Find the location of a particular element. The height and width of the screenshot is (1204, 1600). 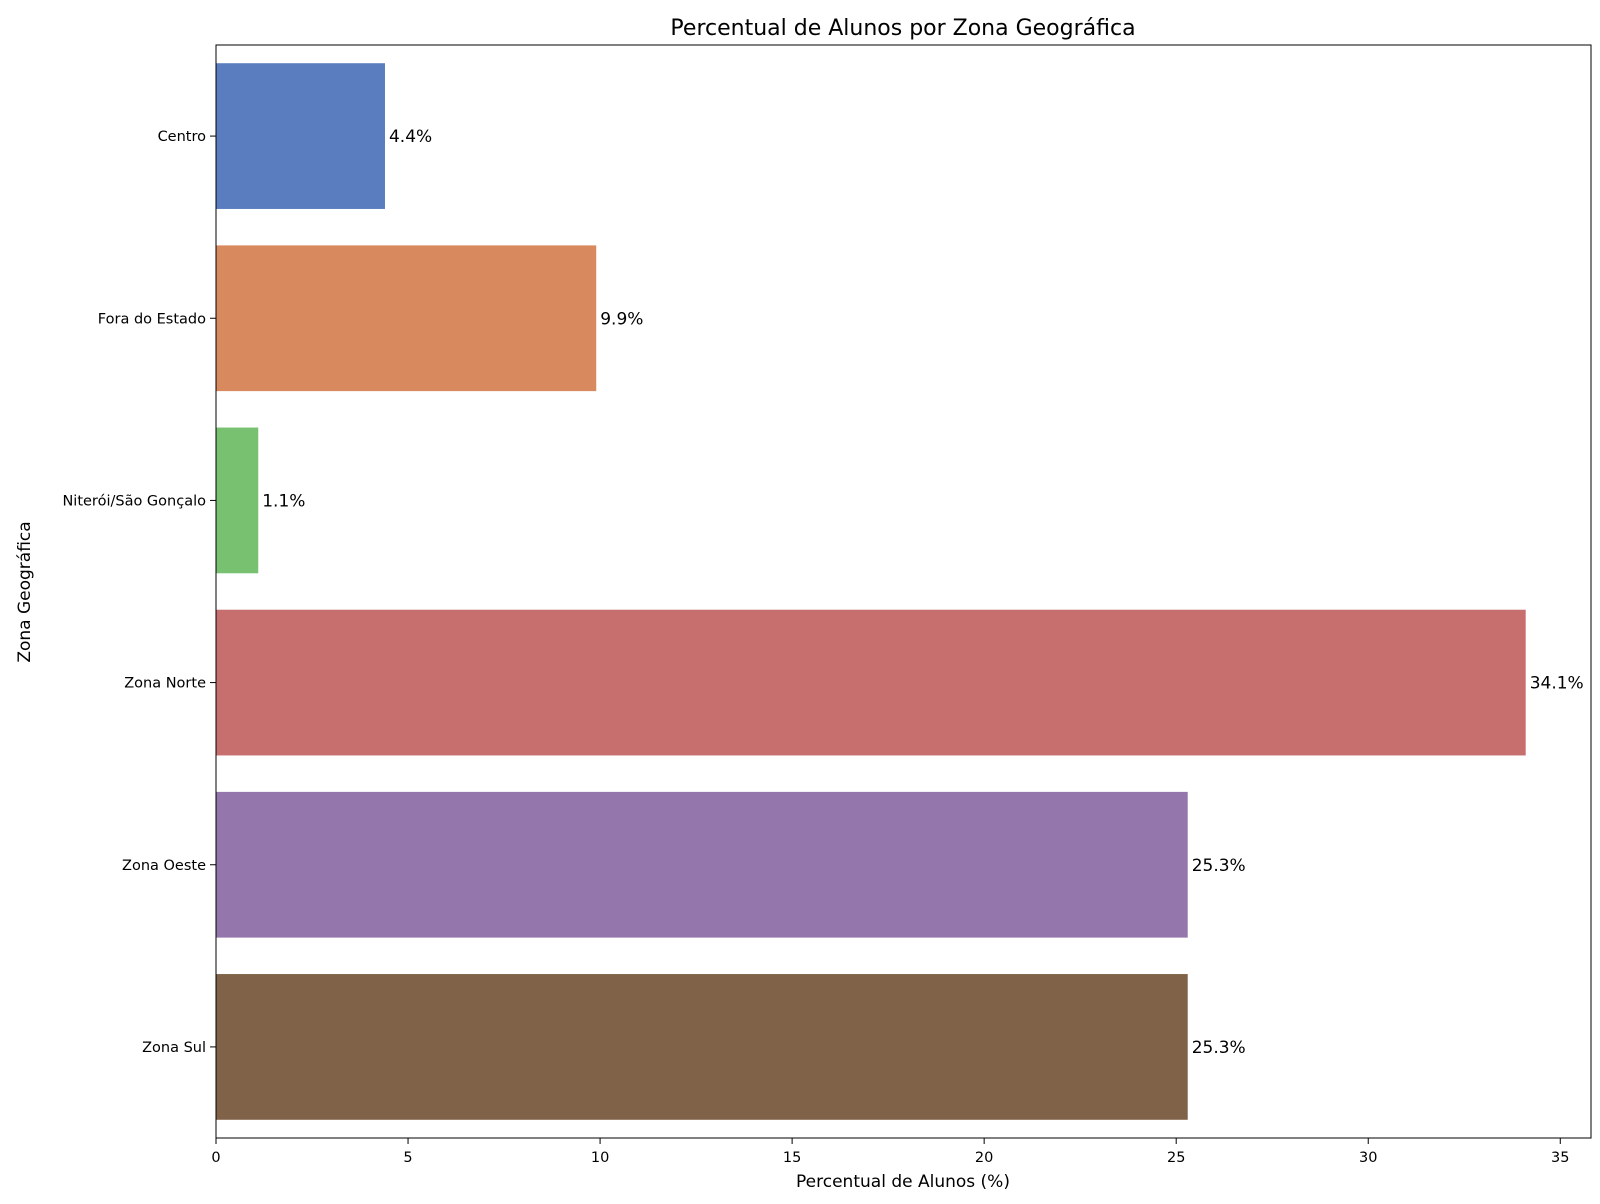

x-tick-label-30: 30 is located at coordinates (1368, 1158).